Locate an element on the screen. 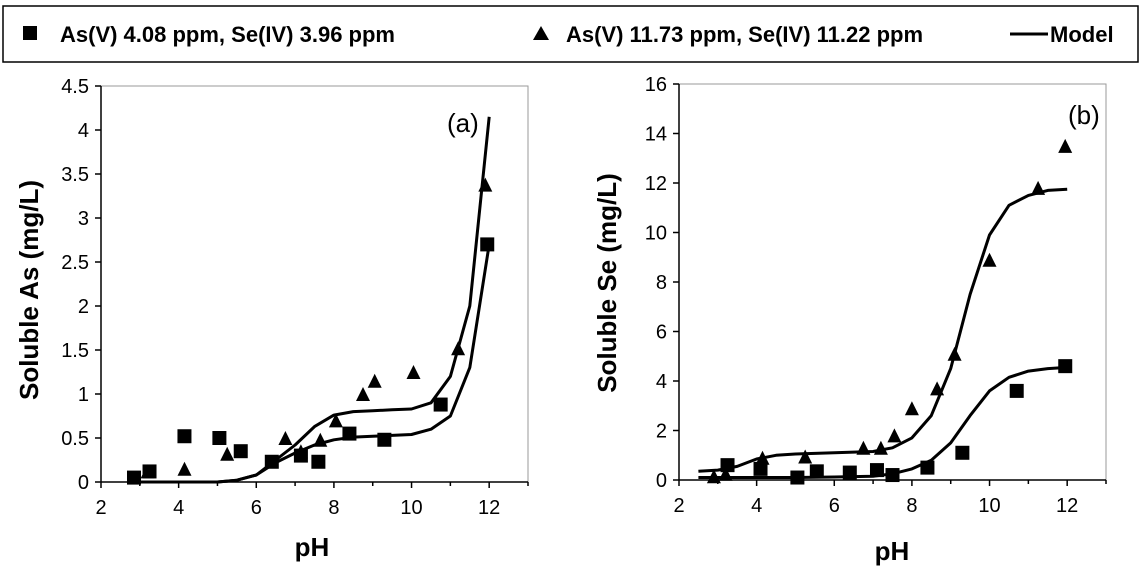 The height and width of the screenshot is (579, 1141). x-tick-label-b: 4 is located at coordinates (756, 506).